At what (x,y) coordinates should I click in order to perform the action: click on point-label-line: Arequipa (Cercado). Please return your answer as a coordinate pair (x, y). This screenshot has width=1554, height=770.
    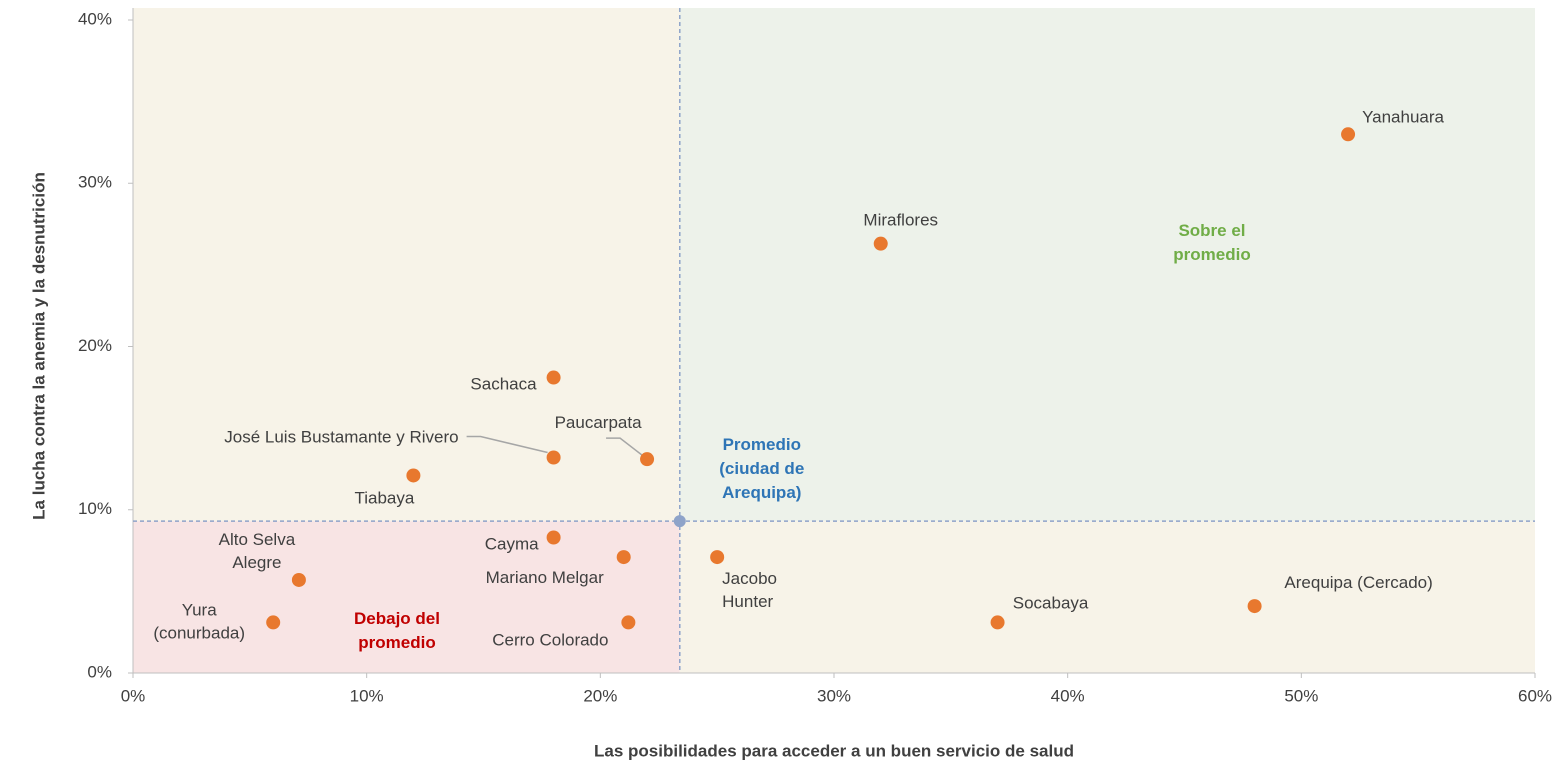
    Looking at the image, I should click on (1358, 583).